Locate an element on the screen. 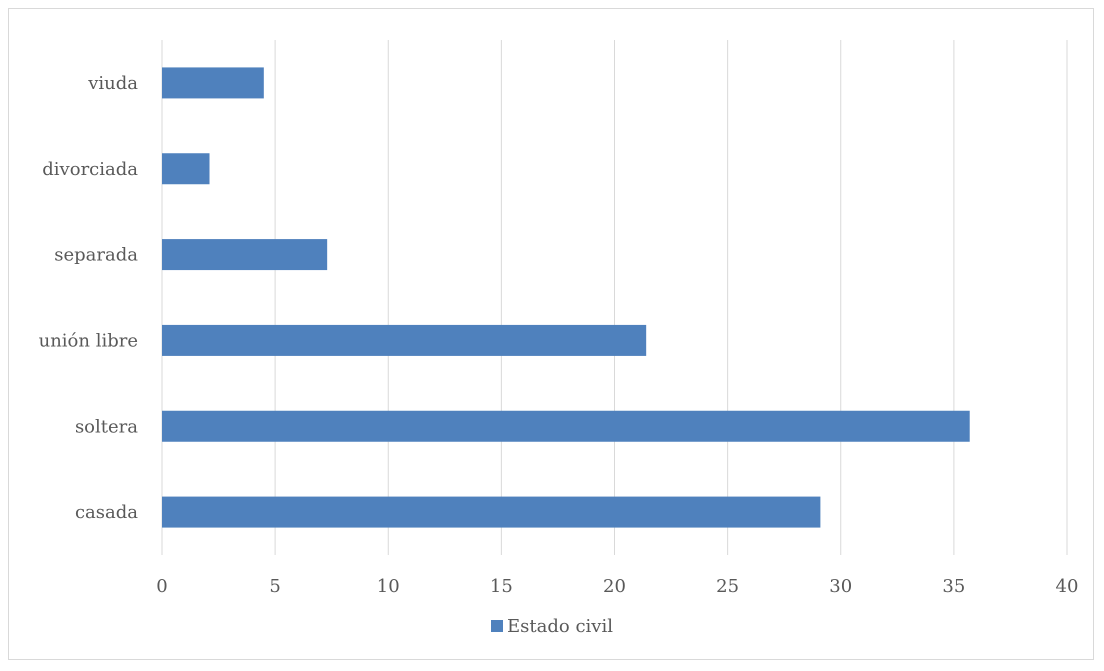 The width and height of the screenshot is (1104, 671). bar-casada is located at coordinates (491, 512).